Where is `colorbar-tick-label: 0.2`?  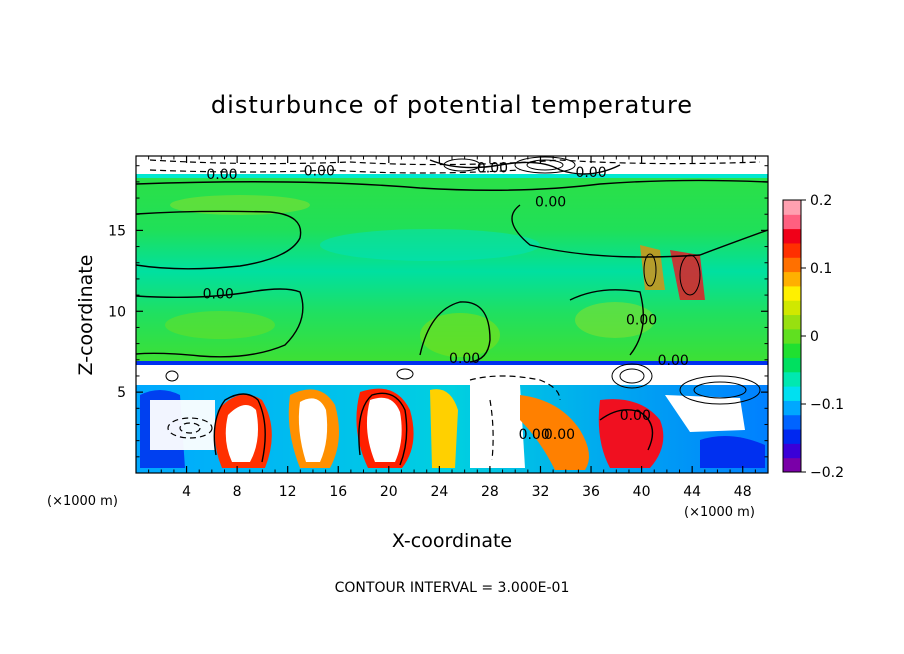
colorbar-tick-label: 0.2 is located at coordinates (821, 201).